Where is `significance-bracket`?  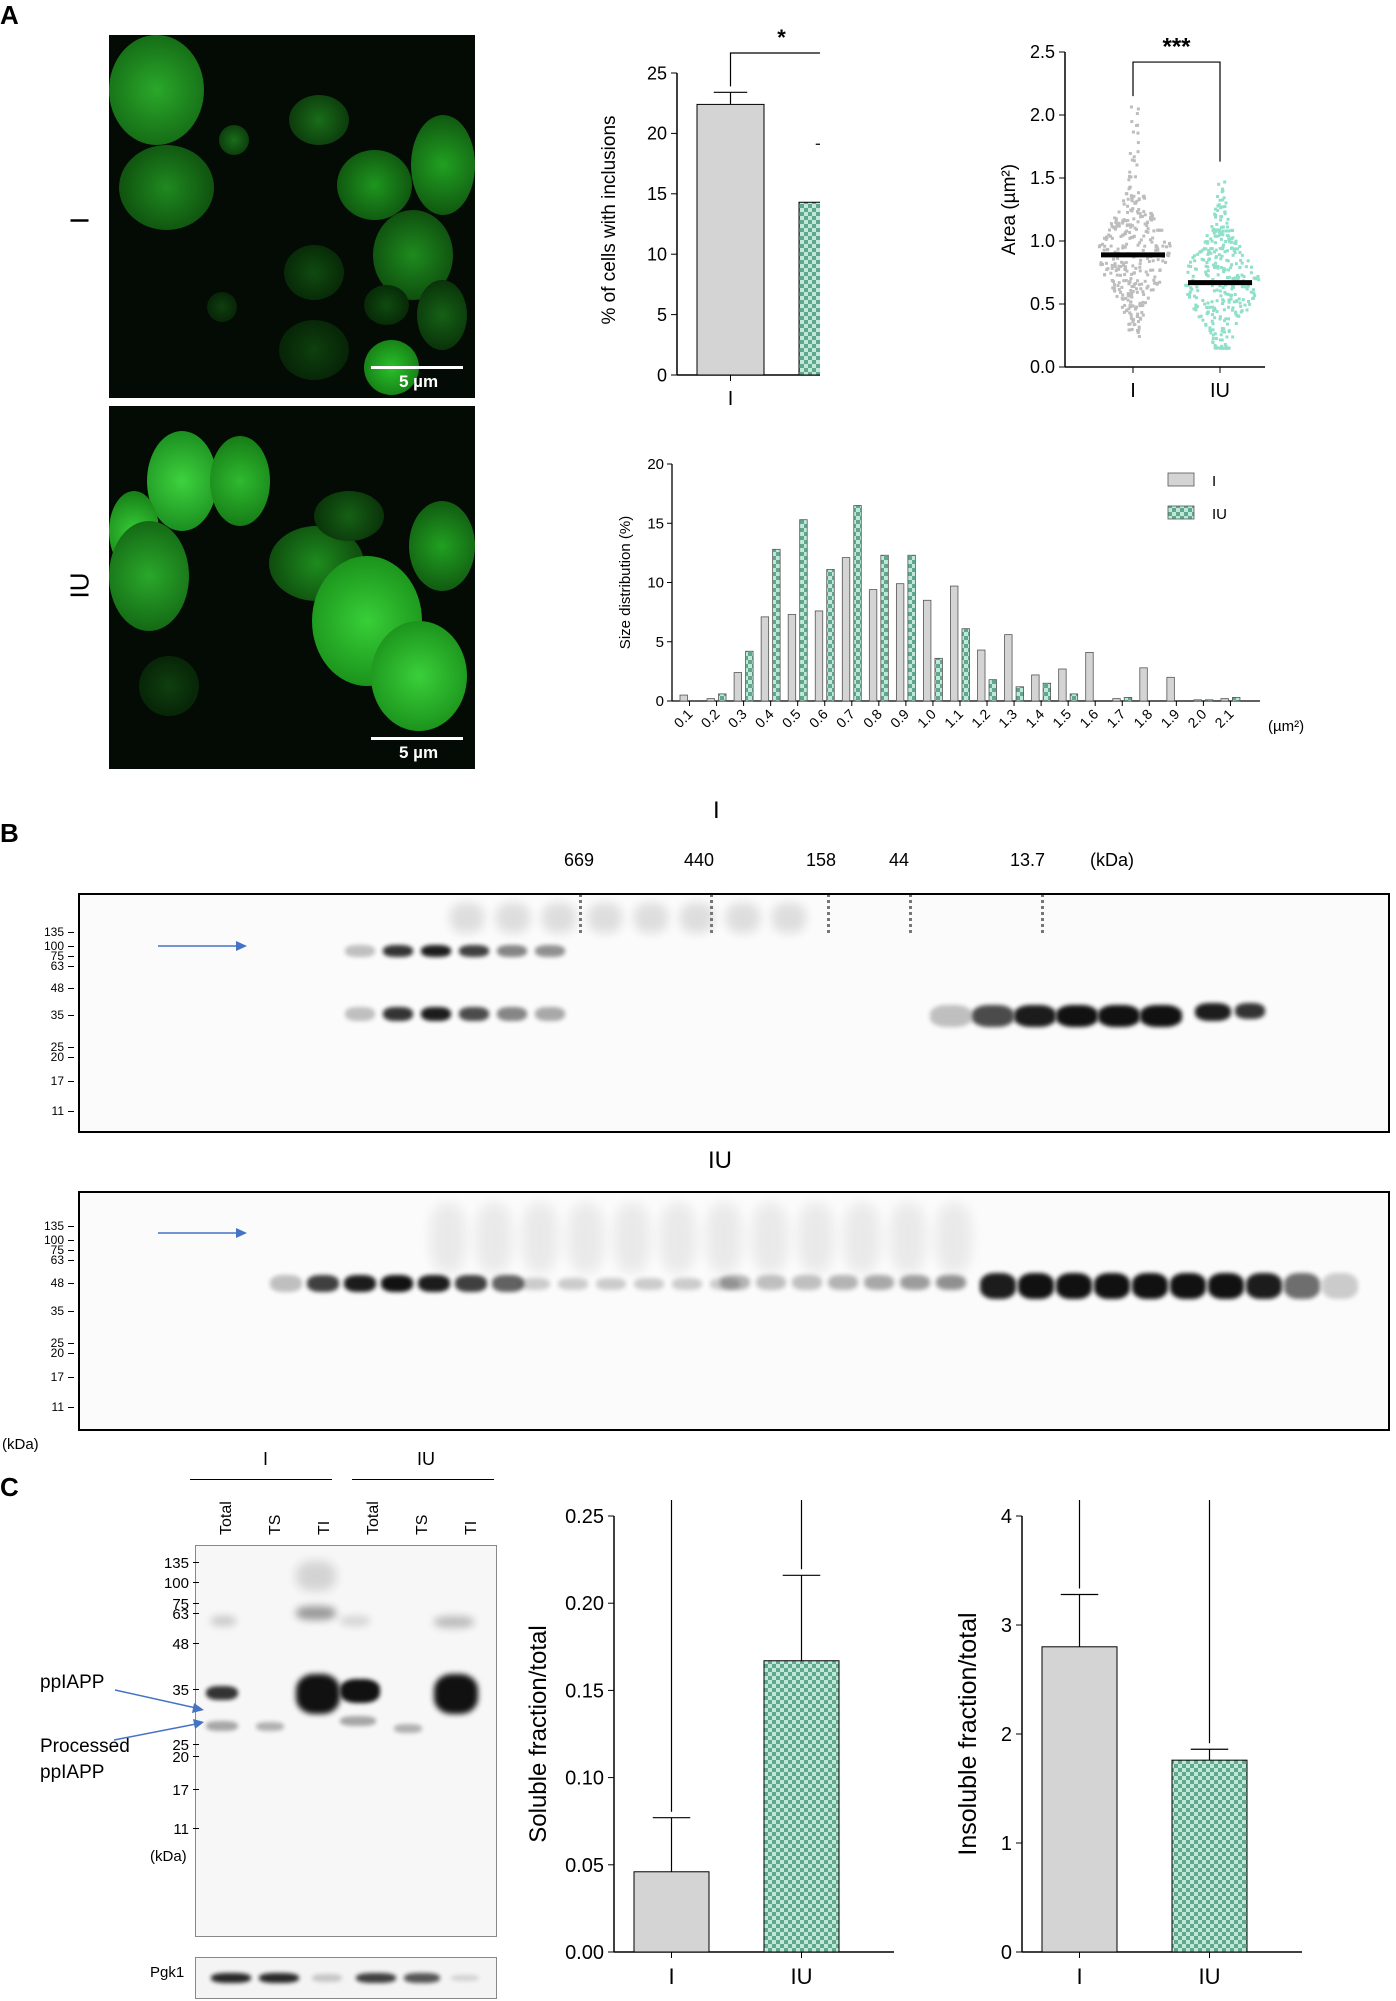 significance-bracket is located at coordinates (774, 69).